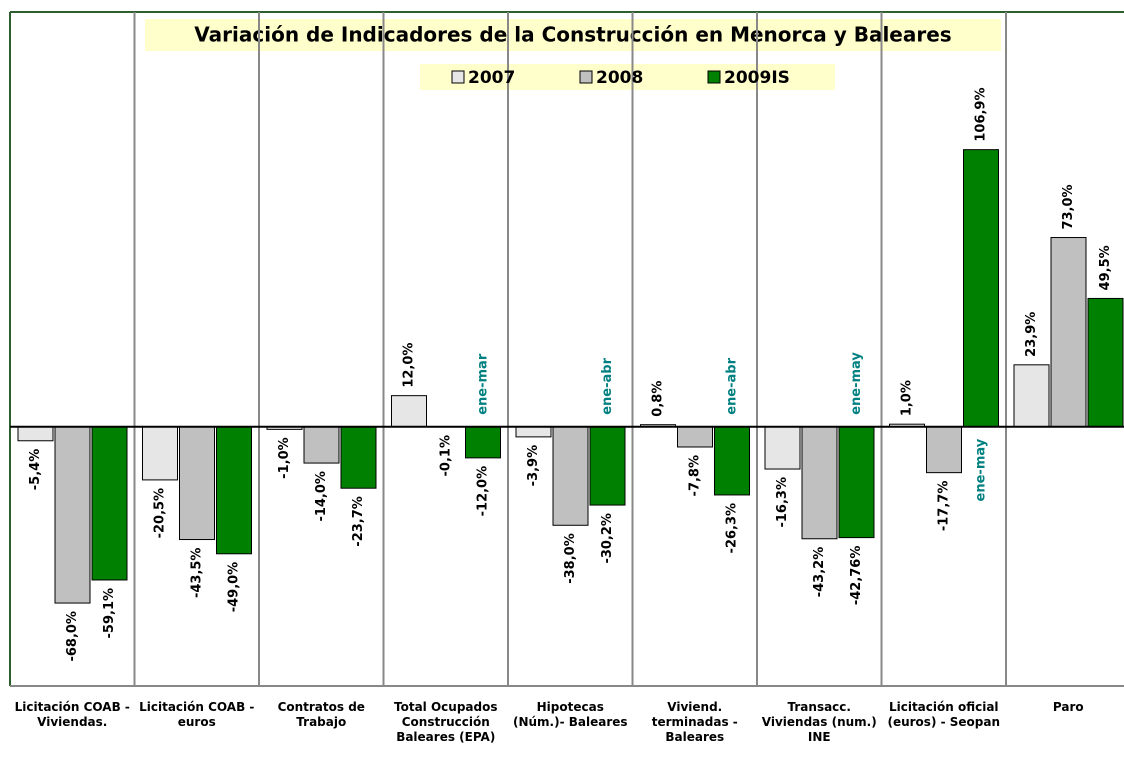  I want to click on data-label: -7,8%, so click(695, 475).